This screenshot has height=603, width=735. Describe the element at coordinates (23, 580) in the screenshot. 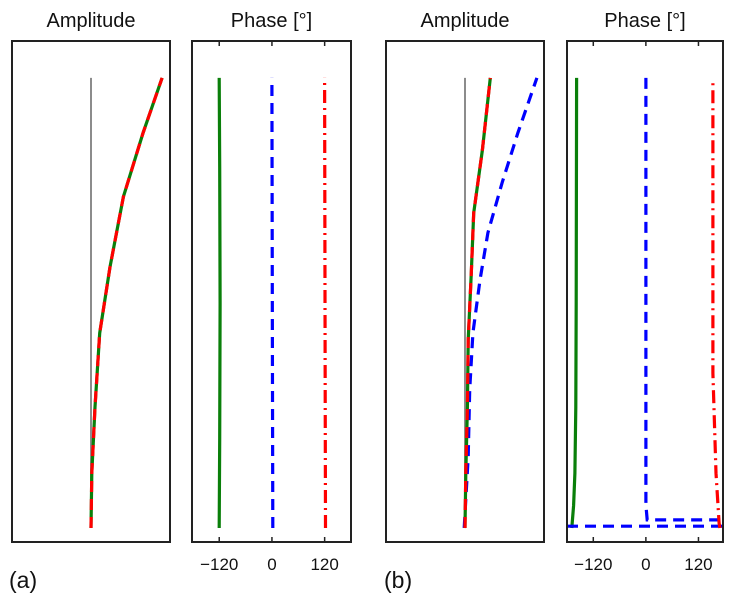

I see `panel-label-a: (a)` at that location.